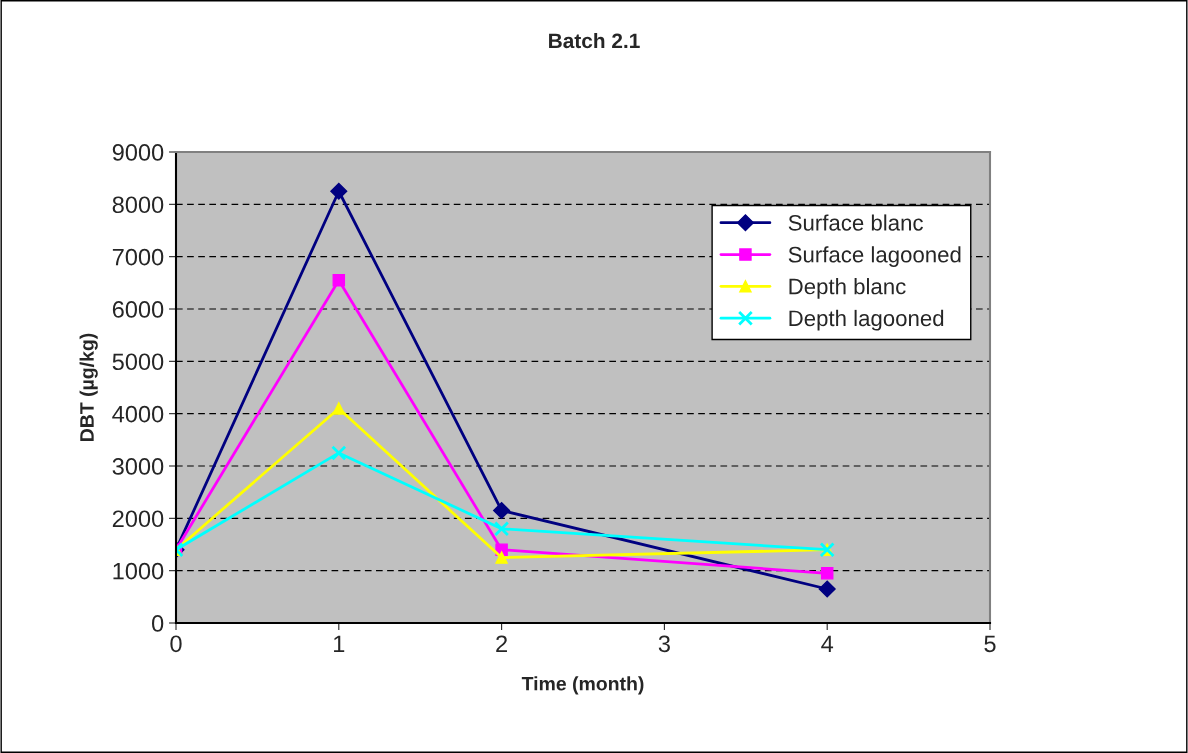 Image resolution: width=1188 pixels, height=753 pixels. I want to click on x-tick-label: 3, so click(664, 644).